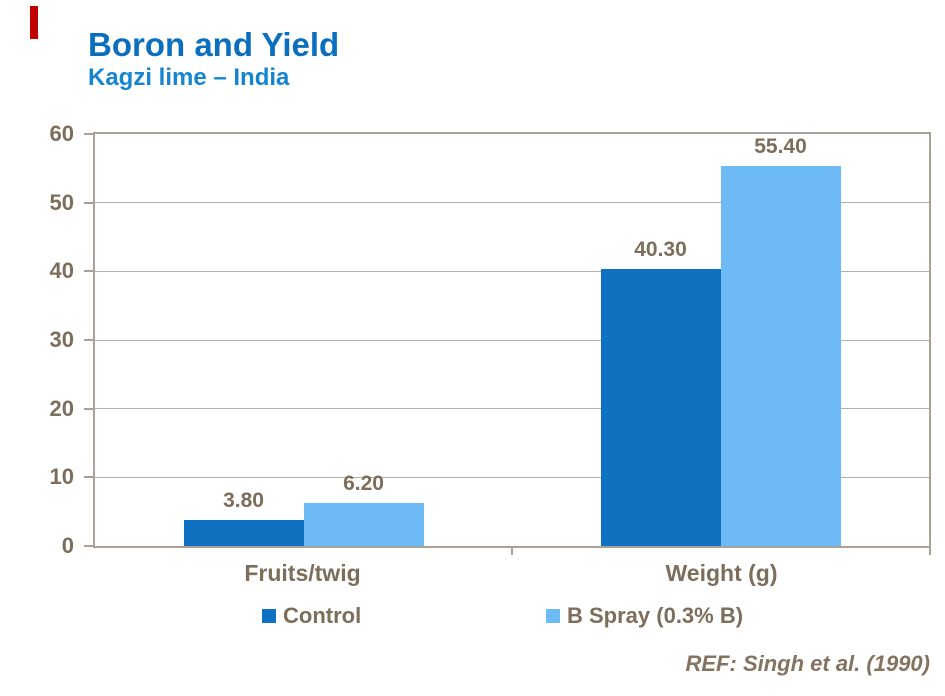  I want to click on bar-value-label: 40.30, so click(660, 250).